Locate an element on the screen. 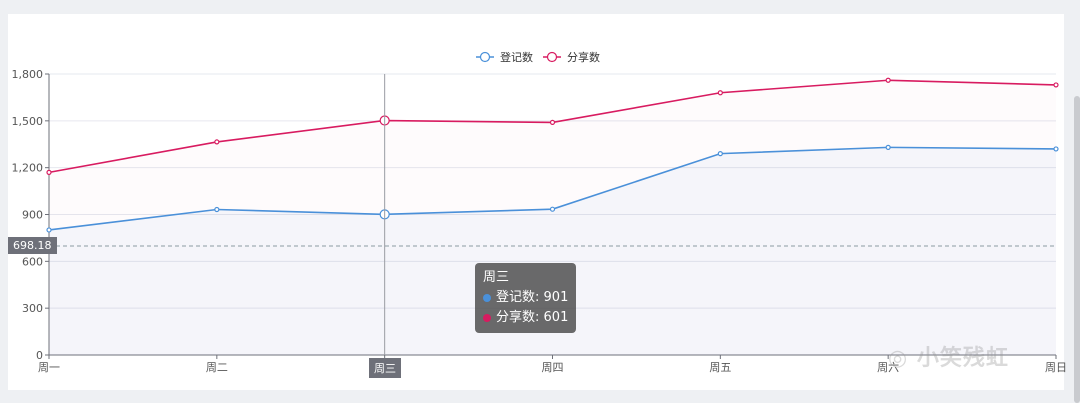  x-tick-label: 周日 is located at coordinates (1056, 367).